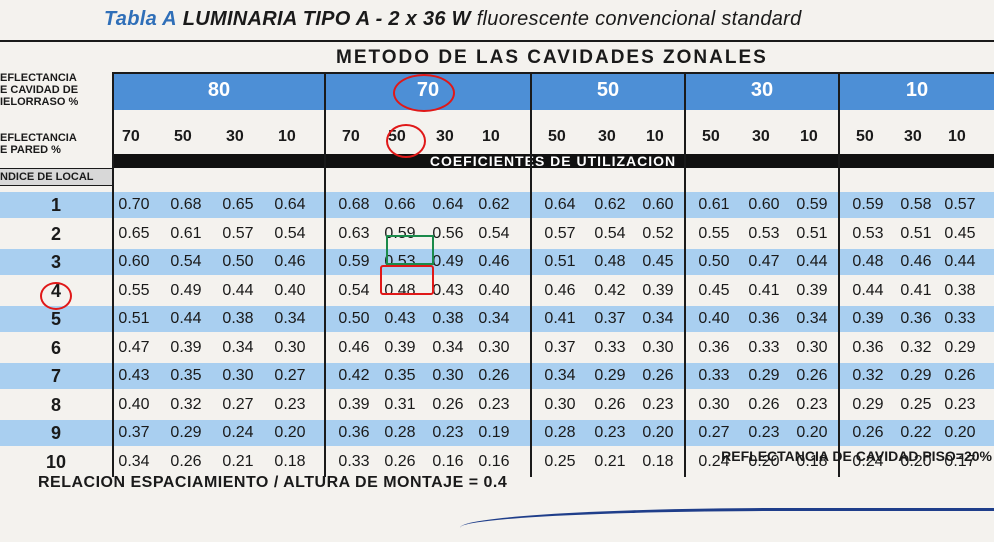  Describe the element at coordinates (553, 161) in the screenshot. I see `coefficients-bar: COEFICIENTES DE UTILIZACION` at that location.